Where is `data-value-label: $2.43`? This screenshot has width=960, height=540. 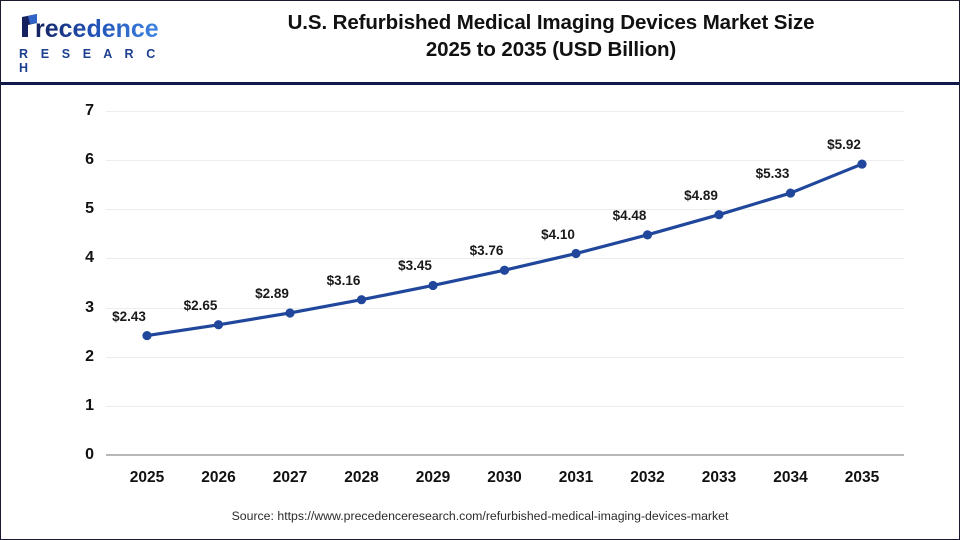
data-value-label: $2.43 is located at coordinates (129, 316).